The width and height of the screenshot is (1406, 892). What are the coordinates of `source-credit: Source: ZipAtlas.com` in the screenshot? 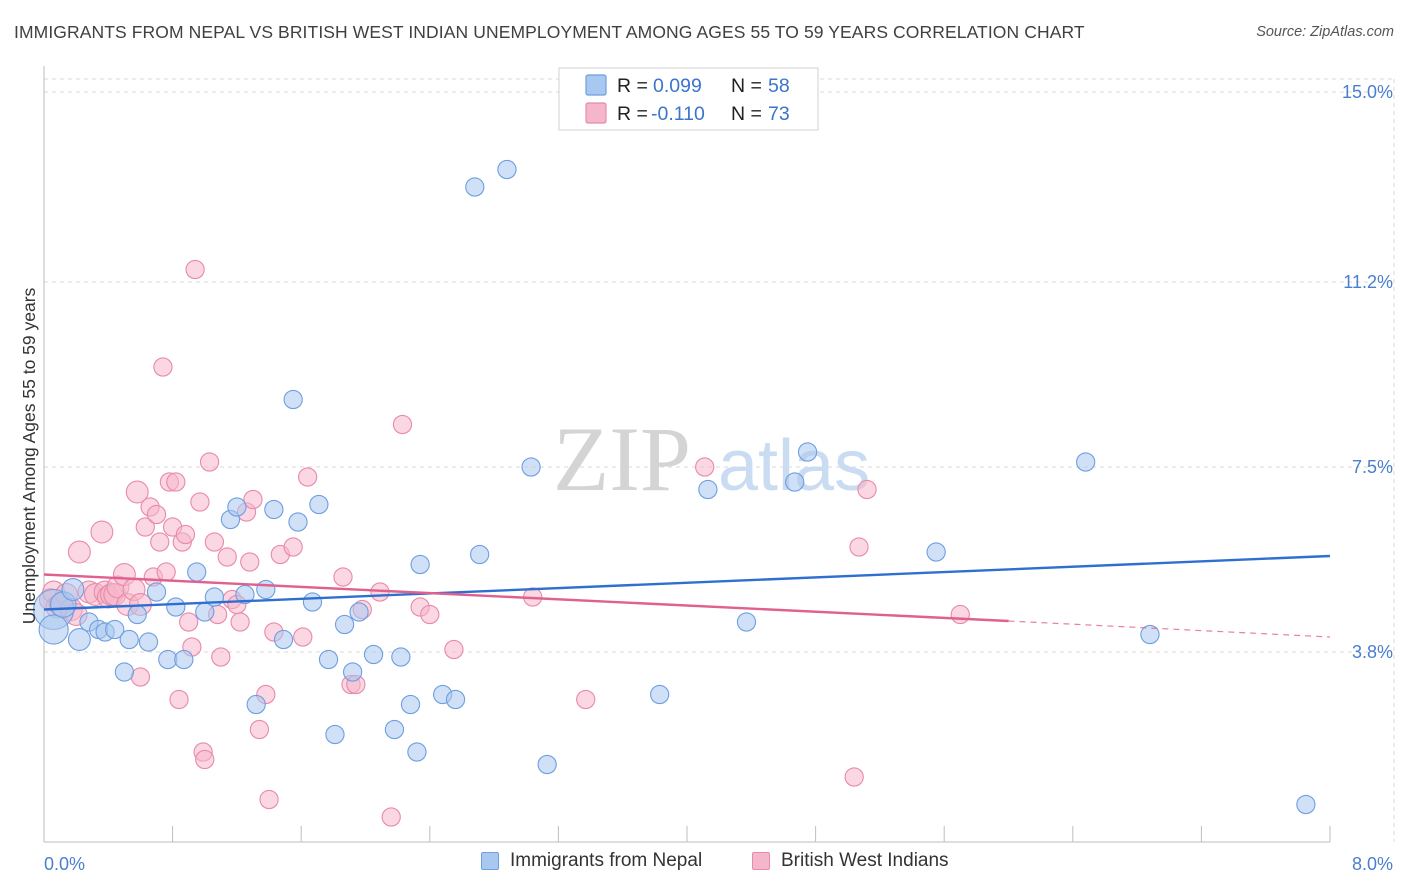 It's located at (1325, 32).